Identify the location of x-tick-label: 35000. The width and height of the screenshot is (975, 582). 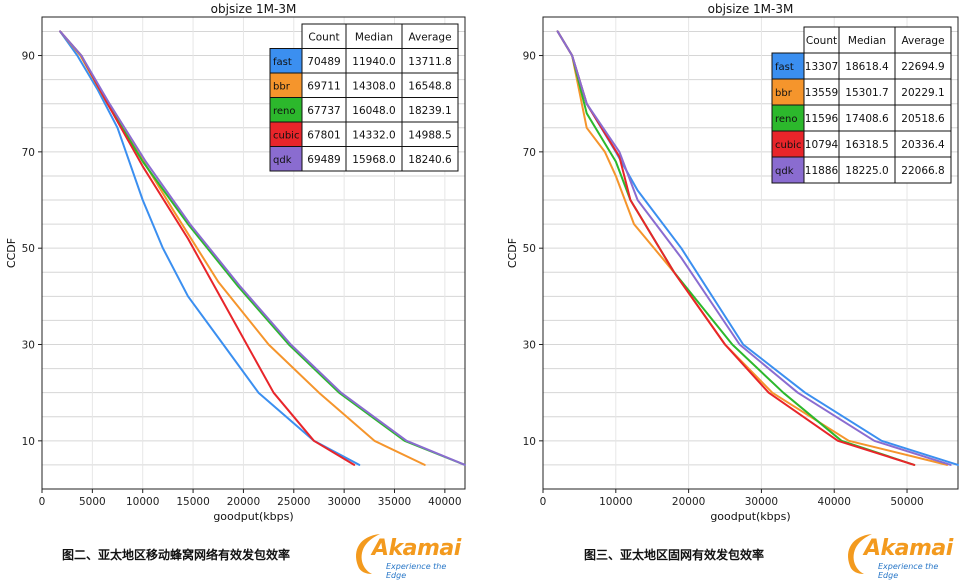
(394, 502).